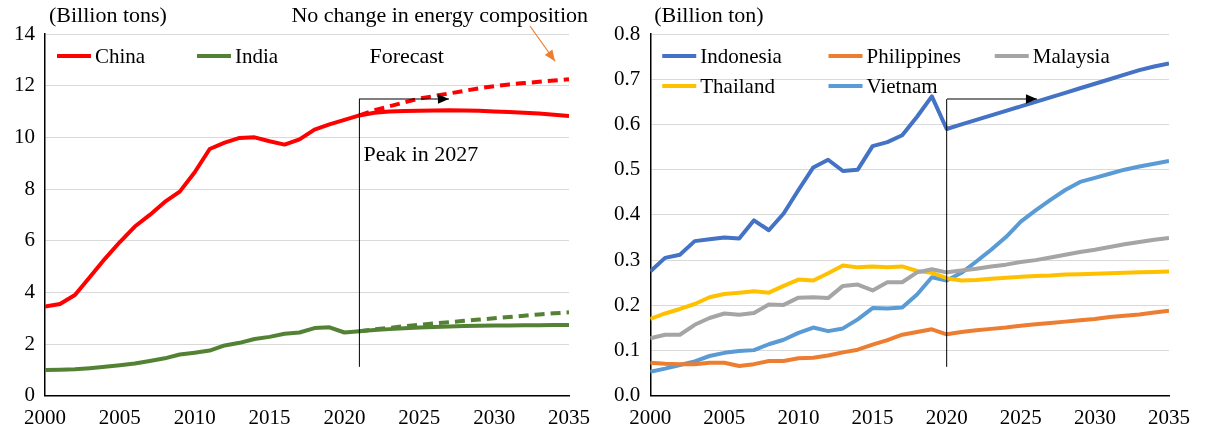 The width and height of the screenshot is (1208, 441). I want to click on y-tick-label: 2, so click(29, 342).